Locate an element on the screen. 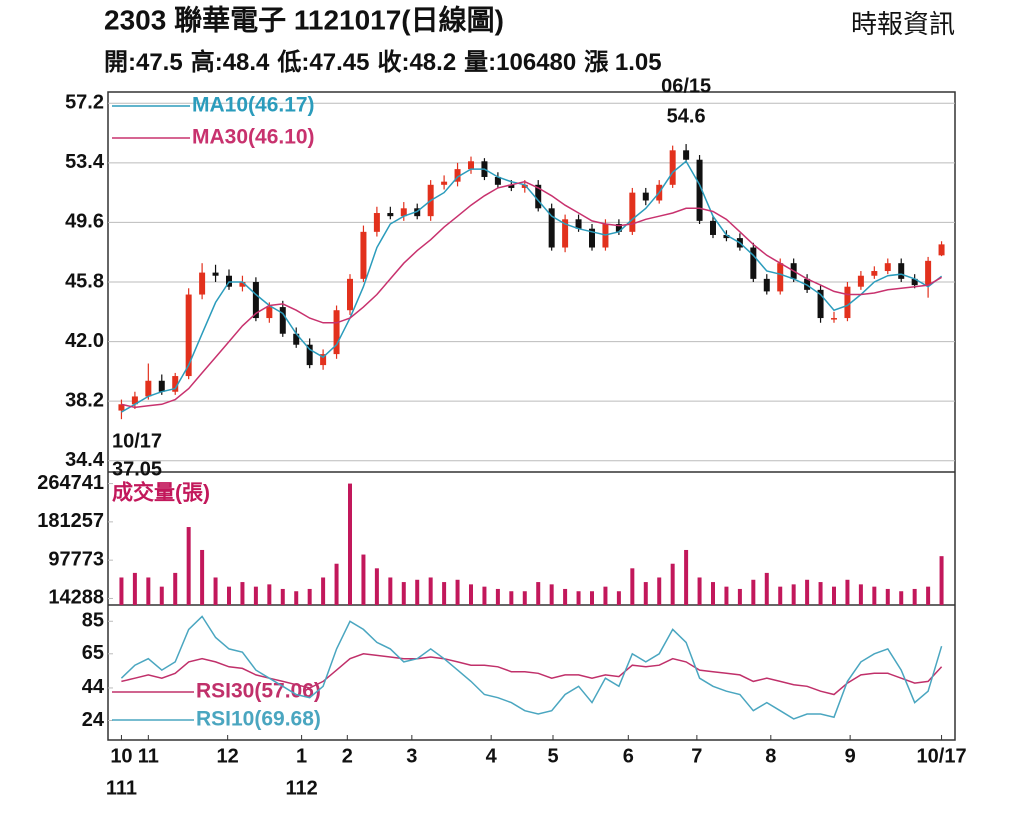 This screenshot has height=824, width=1024. x-tick-label: 12 is located at coordinates (228, 756).